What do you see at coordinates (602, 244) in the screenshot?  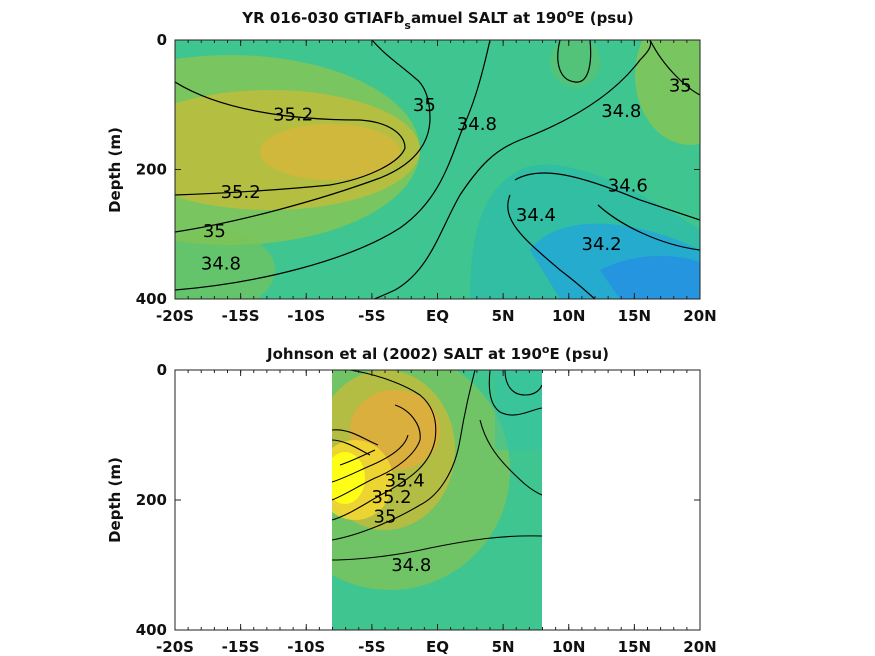 I see `contour-label: 34.2` at bounding box center [602, 244].